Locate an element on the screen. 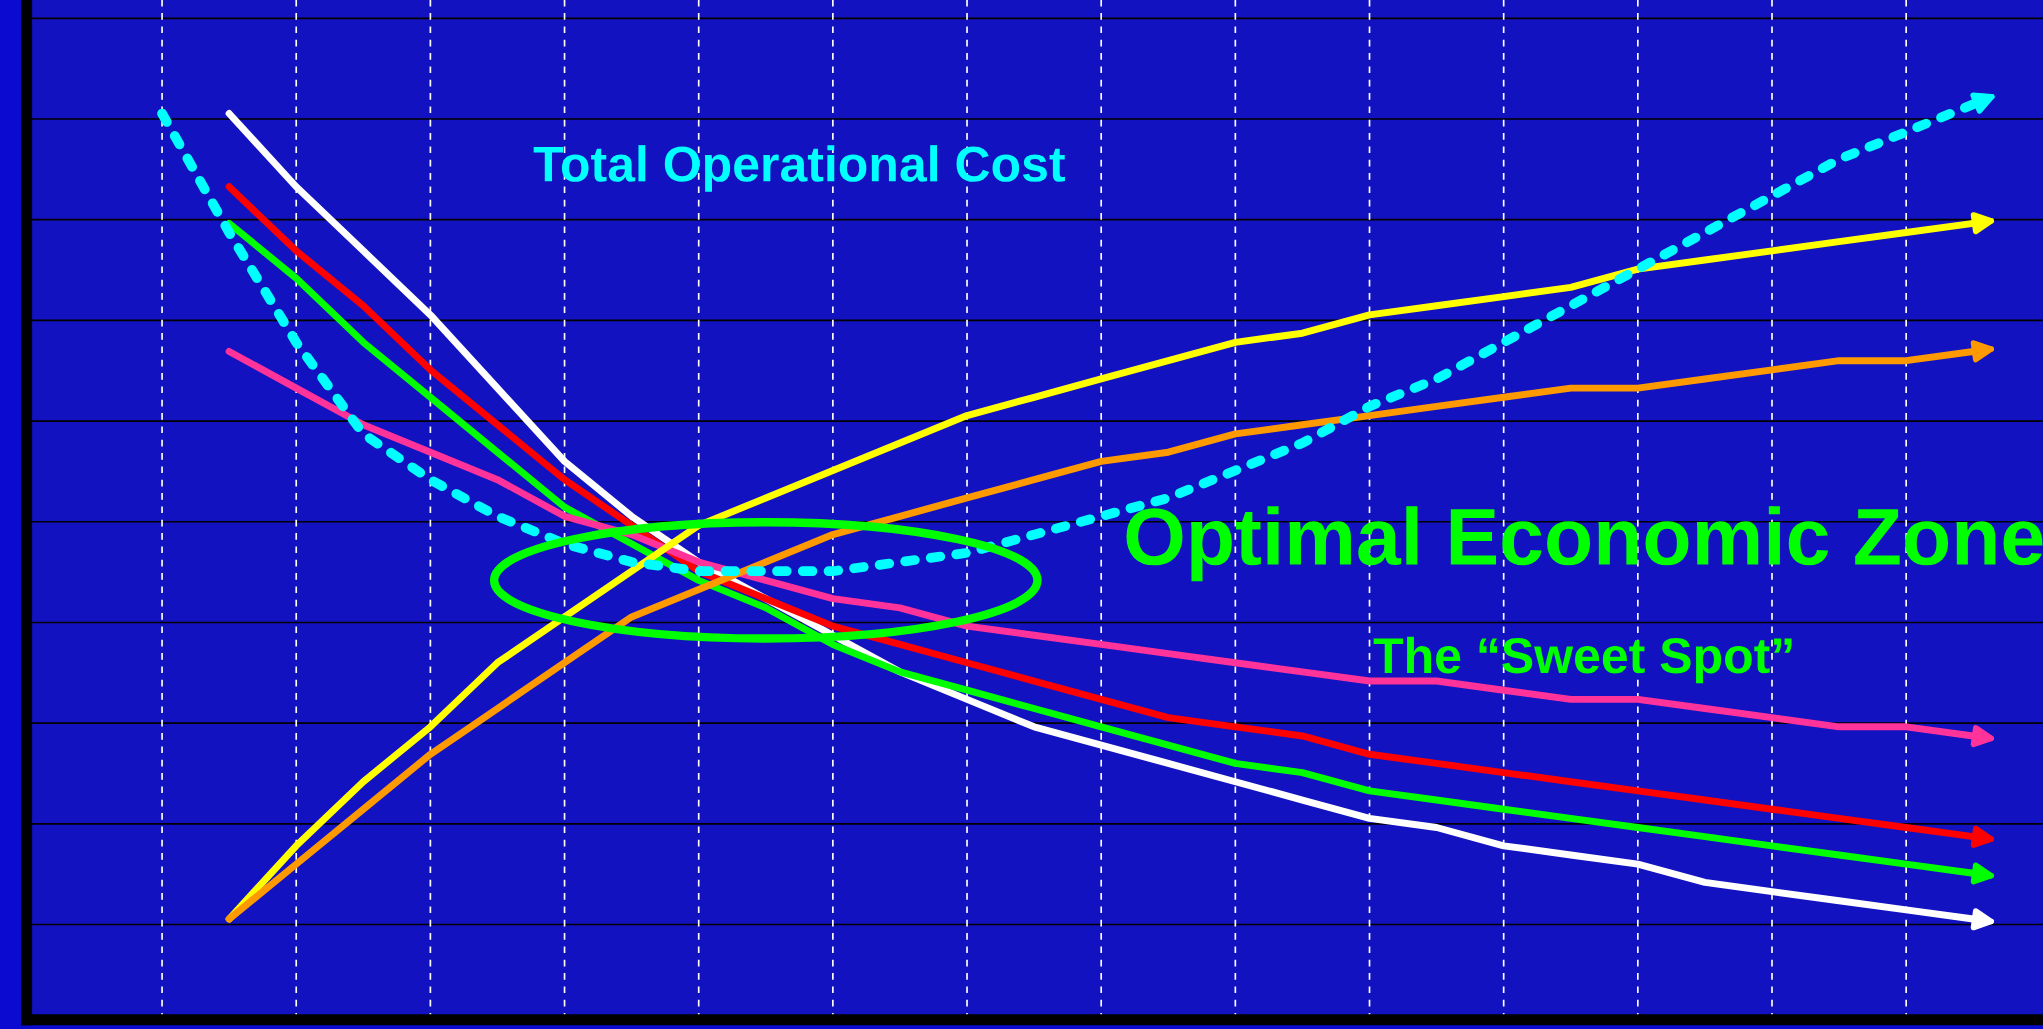 This screenshot has height=1029, width=2043. annotation: The “Sweet Spot” is located at coordinates (1582, 660).